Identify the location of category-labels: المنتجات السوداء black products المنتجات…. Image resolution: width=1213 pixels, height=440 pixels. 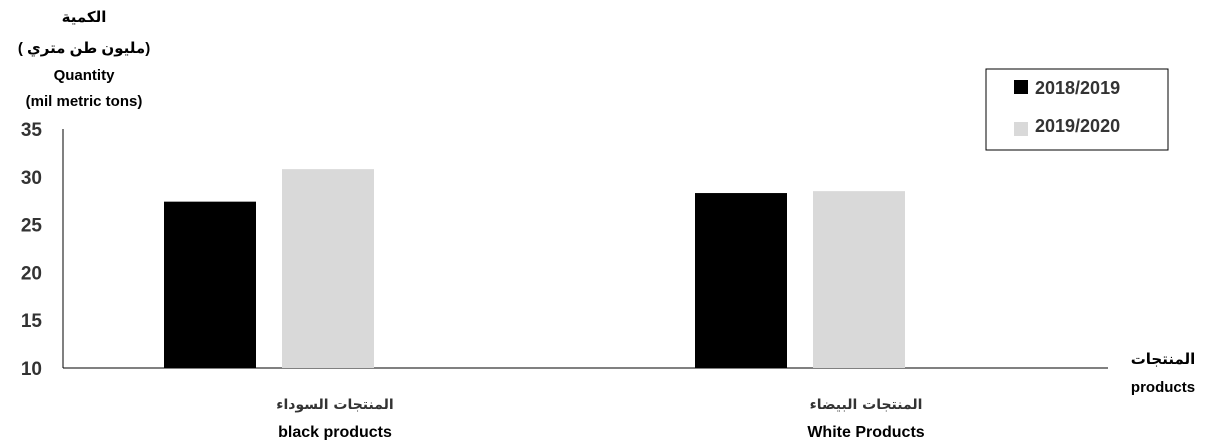
(600, 418).